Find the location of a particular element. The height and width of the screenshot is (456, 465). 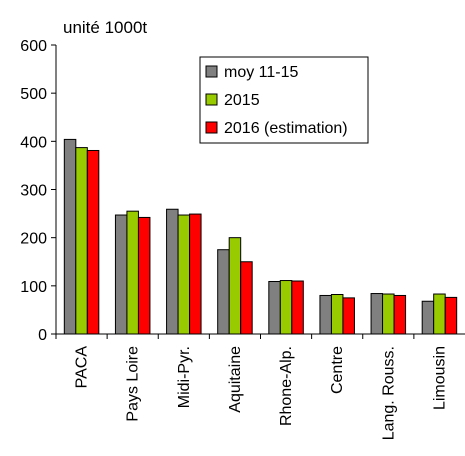

y-tick-label: 0 is located at coordinates (42, 335).